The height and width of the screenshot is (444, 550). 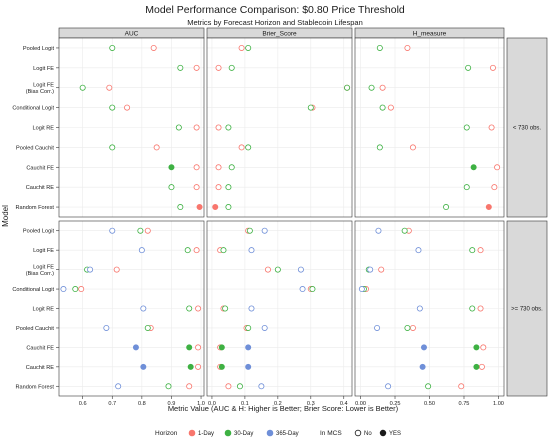 What do you see at coordinates (112, 404) in the screenshot?
I see `x-tick-label: 0.7` at bounding box center [112, 404].